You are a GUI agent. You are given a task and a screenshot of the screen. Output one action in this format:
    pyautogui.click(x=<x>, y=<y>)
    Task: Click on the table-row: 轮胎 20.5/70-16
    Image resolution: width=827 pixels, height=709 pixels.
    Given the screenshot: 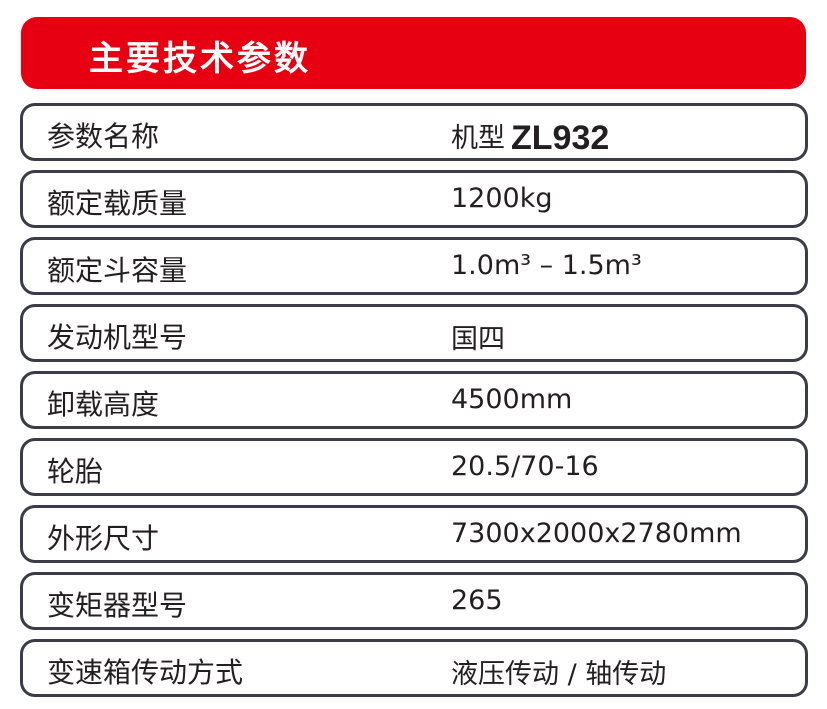 What is the action you would take?
    pyautogui.click(x=414, y=467)
    